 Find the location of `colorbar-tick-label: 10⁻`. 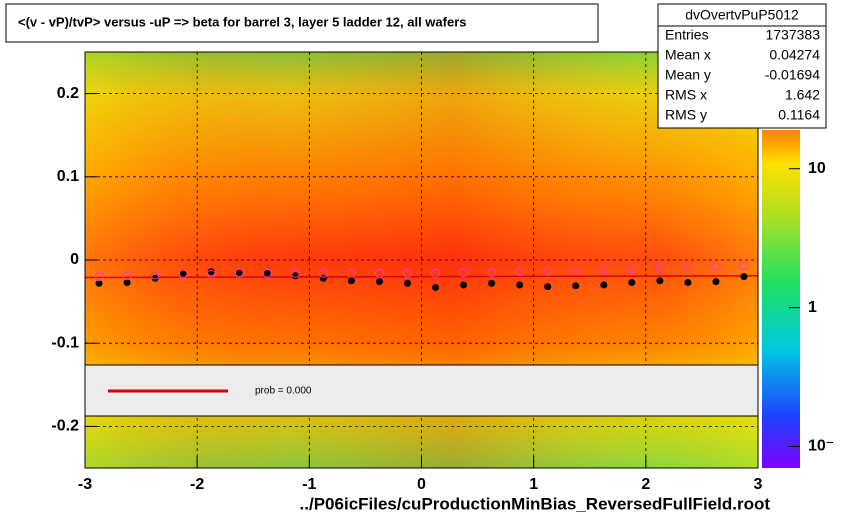

colorbar-tick-label: 10⁻ is located at coordinates (821, 446).